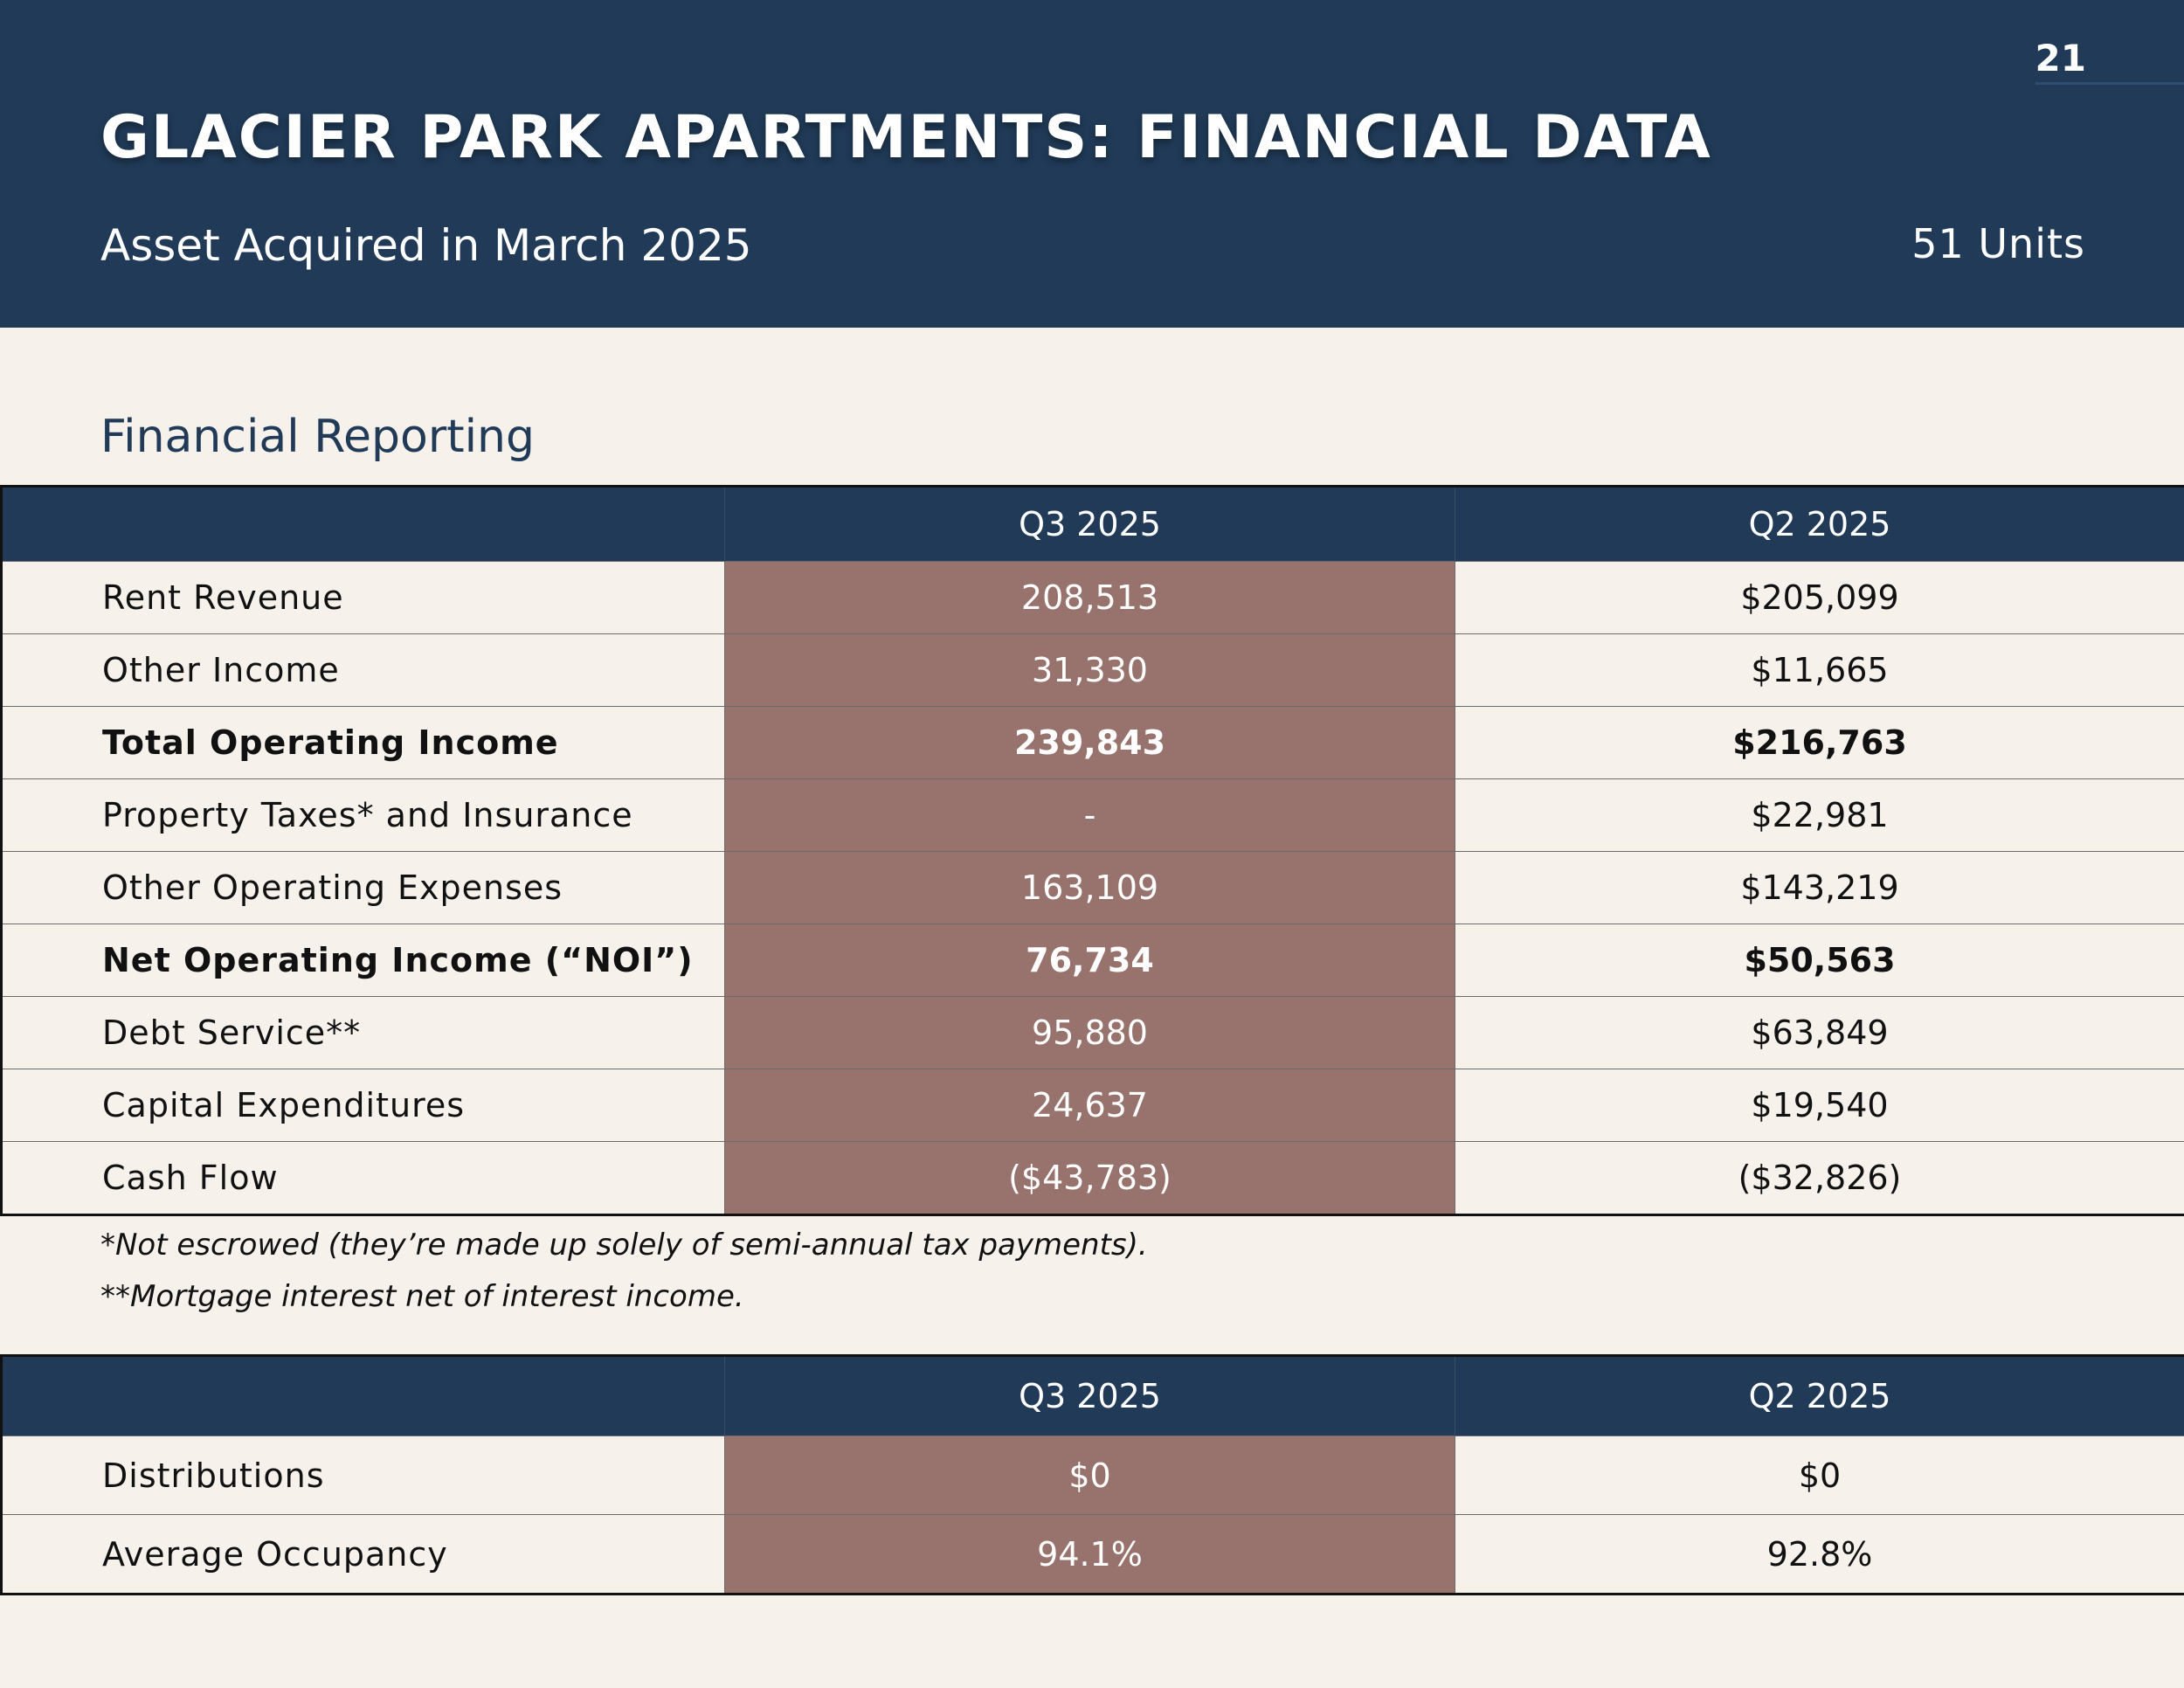 Image resolution: width=2184 pixels, height=1688 pixels. I want to click on table-row: Cash Flow ($43,783) ($32,826), so click(1092, 1178).